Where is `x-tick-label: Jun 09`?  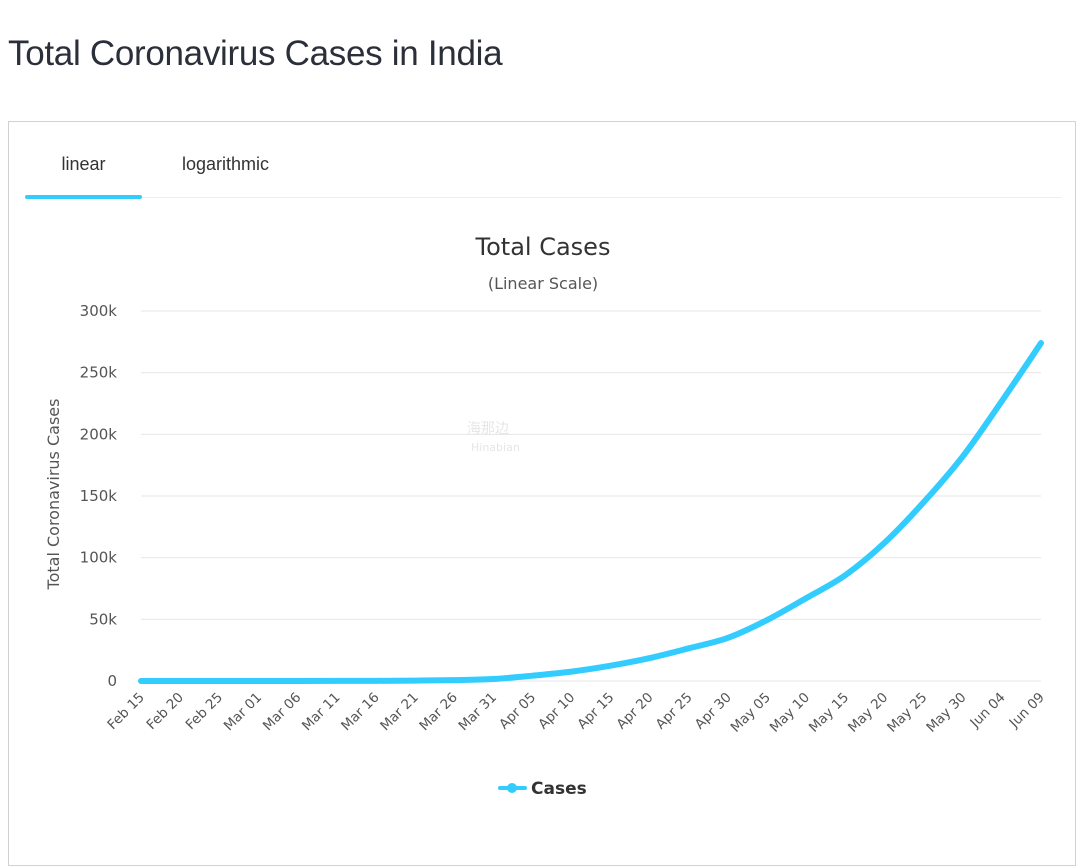 x-tick-label: Jun 09 is located at coordinates (1027, 711).